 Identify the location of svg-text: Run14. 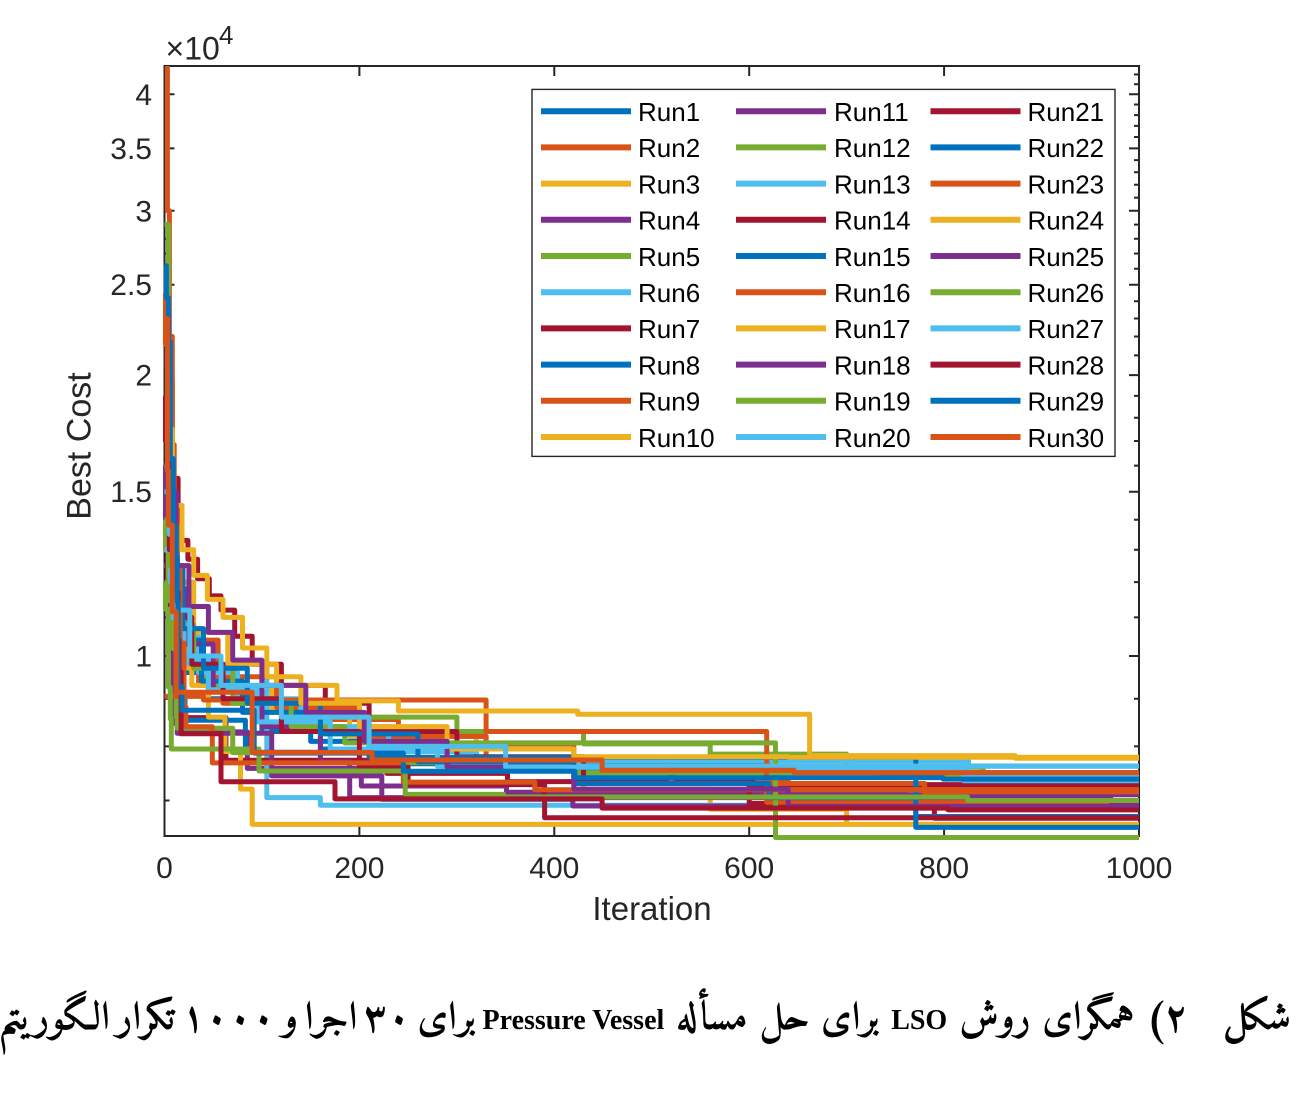
(872, 221).